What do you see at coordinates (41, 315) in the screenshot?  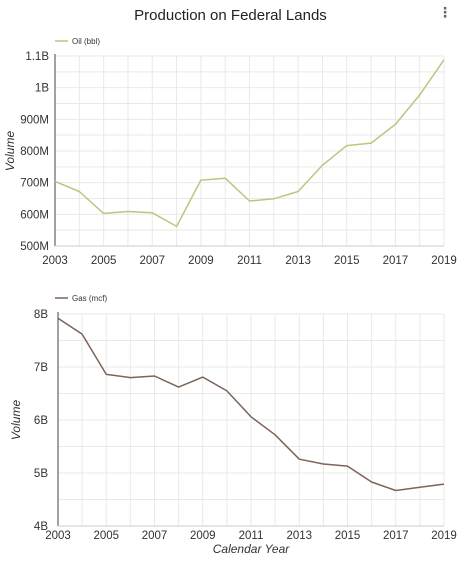 I see `y-tick-label: 8B` at bounding box center [41, 315].